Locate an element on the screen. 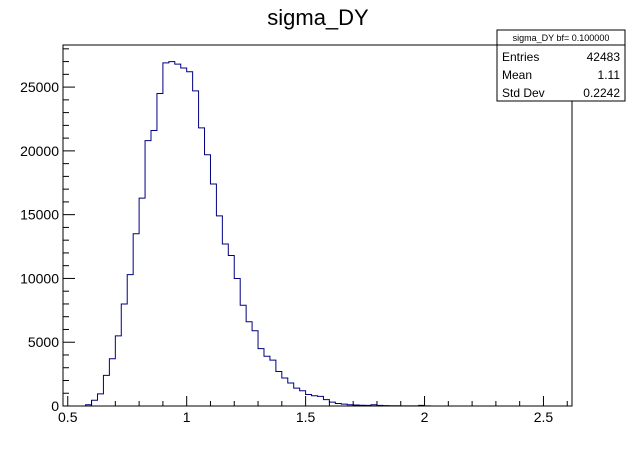 Image resolution: width=636 pixels, height=452 pixels. y-tick-label: 10000 is located at coordinates (39, 278).